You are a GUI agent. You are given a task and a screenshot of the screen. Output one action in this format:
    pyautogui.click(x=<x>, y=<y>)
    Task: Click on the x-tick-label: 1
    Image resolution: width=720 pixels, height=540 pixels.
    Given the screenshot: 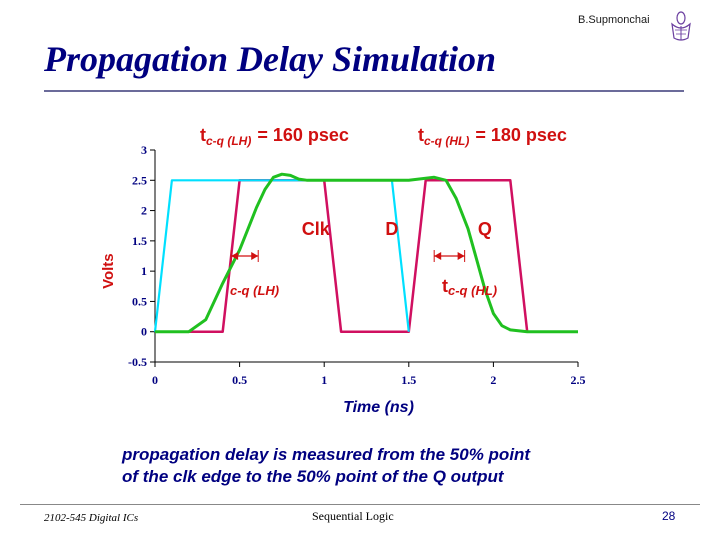 What is the action you would take?
    pyautogui.click(x=324, y=380)
    